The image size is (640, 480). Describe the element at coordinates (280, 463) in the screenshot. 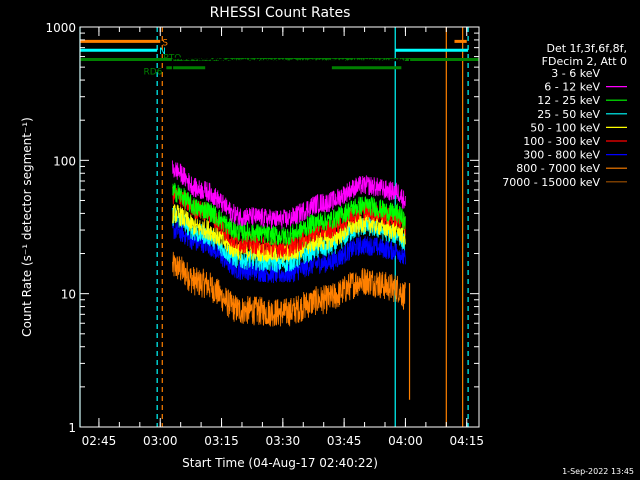

I see `x-axis-label: Start Time (04-Aug-17 02:40:22)` at that location.